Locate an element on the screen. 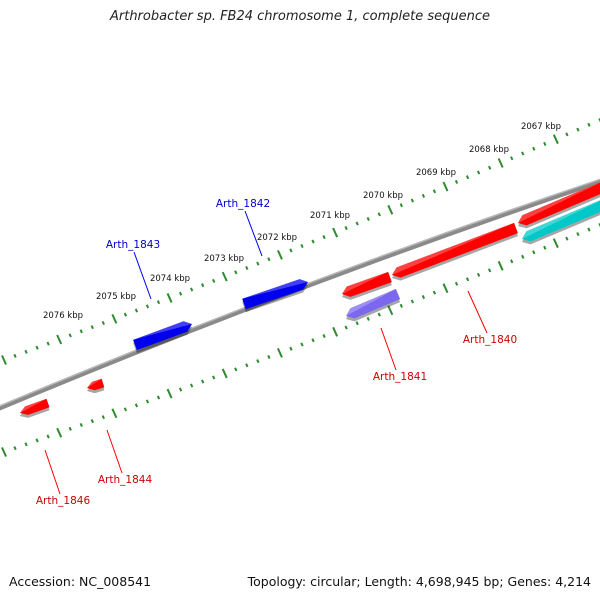  gene-label-arth-1841: Arth_1841 is located at coordinates (400, 377).